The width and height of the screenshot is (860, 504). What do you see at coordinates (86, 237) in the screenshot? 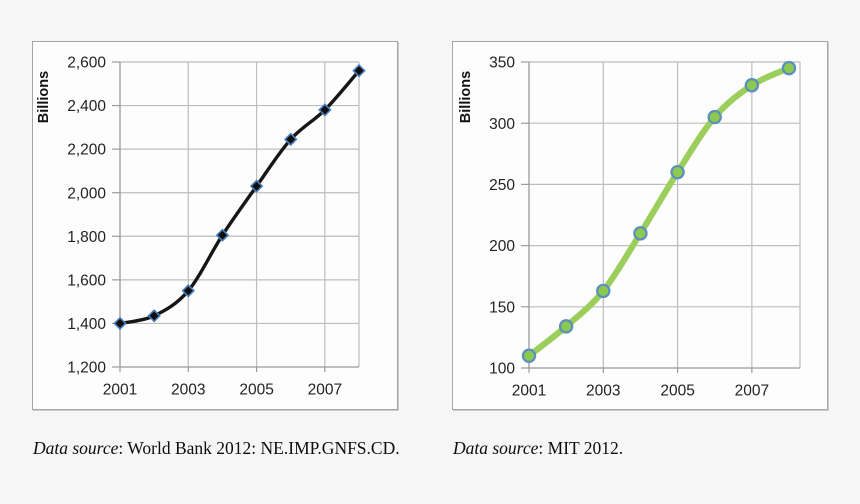
I see `y-tick-label: 1,800` at bounding box center [86, 237].